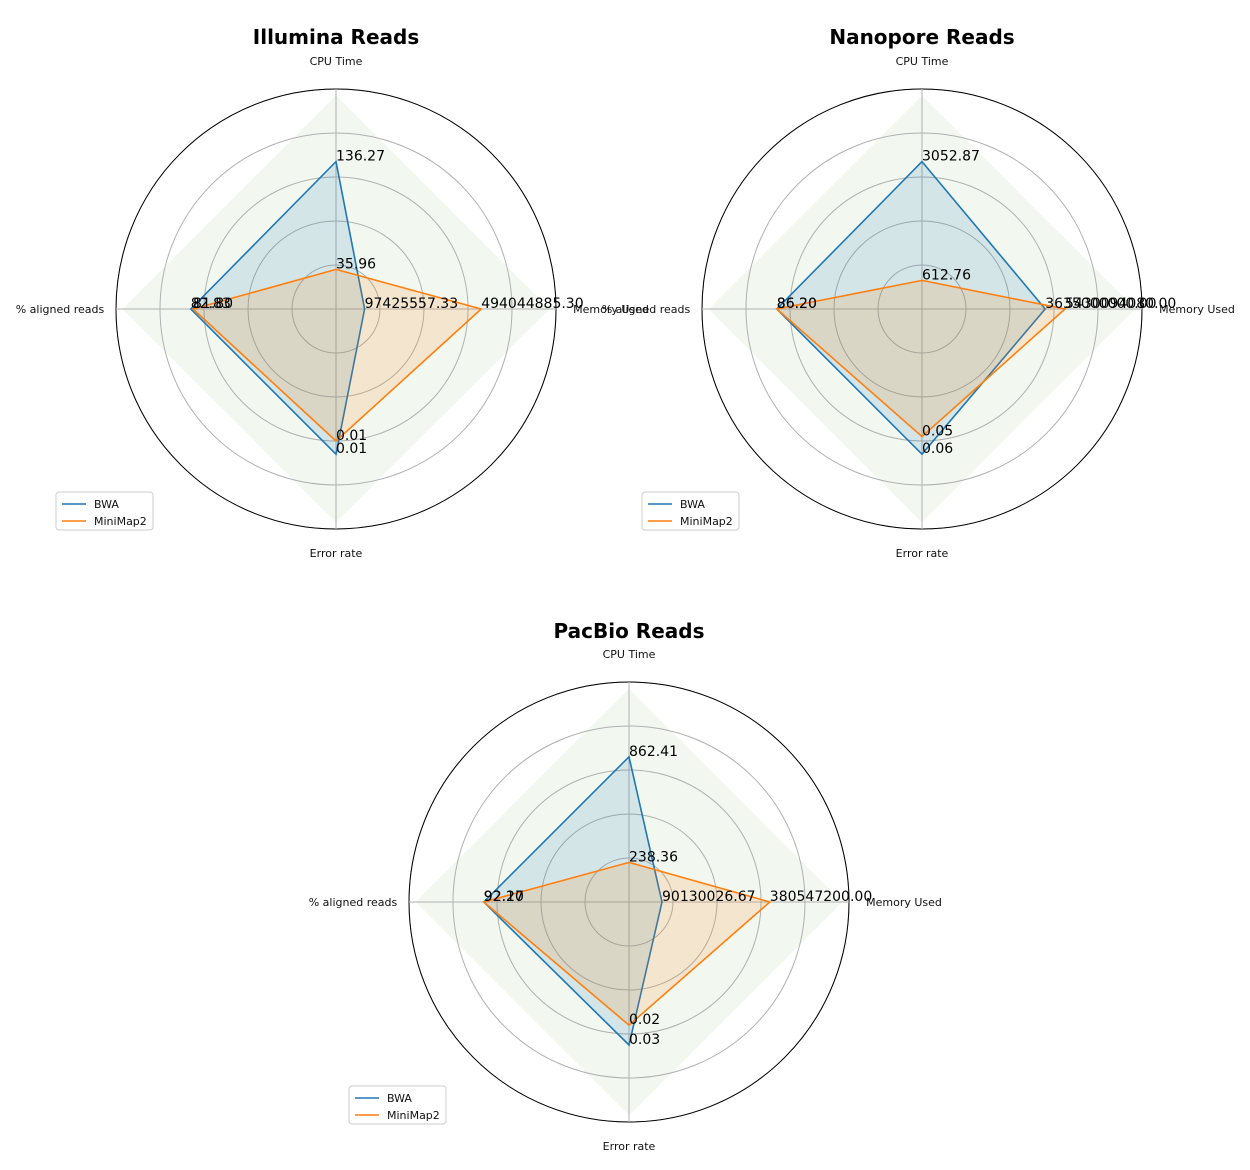 This screenshot has width=1250, height=1170. What do you see at coordinates (653, 752) in the screenshot?
I see `data-label: 862.41` at bounding box center [653, 752].